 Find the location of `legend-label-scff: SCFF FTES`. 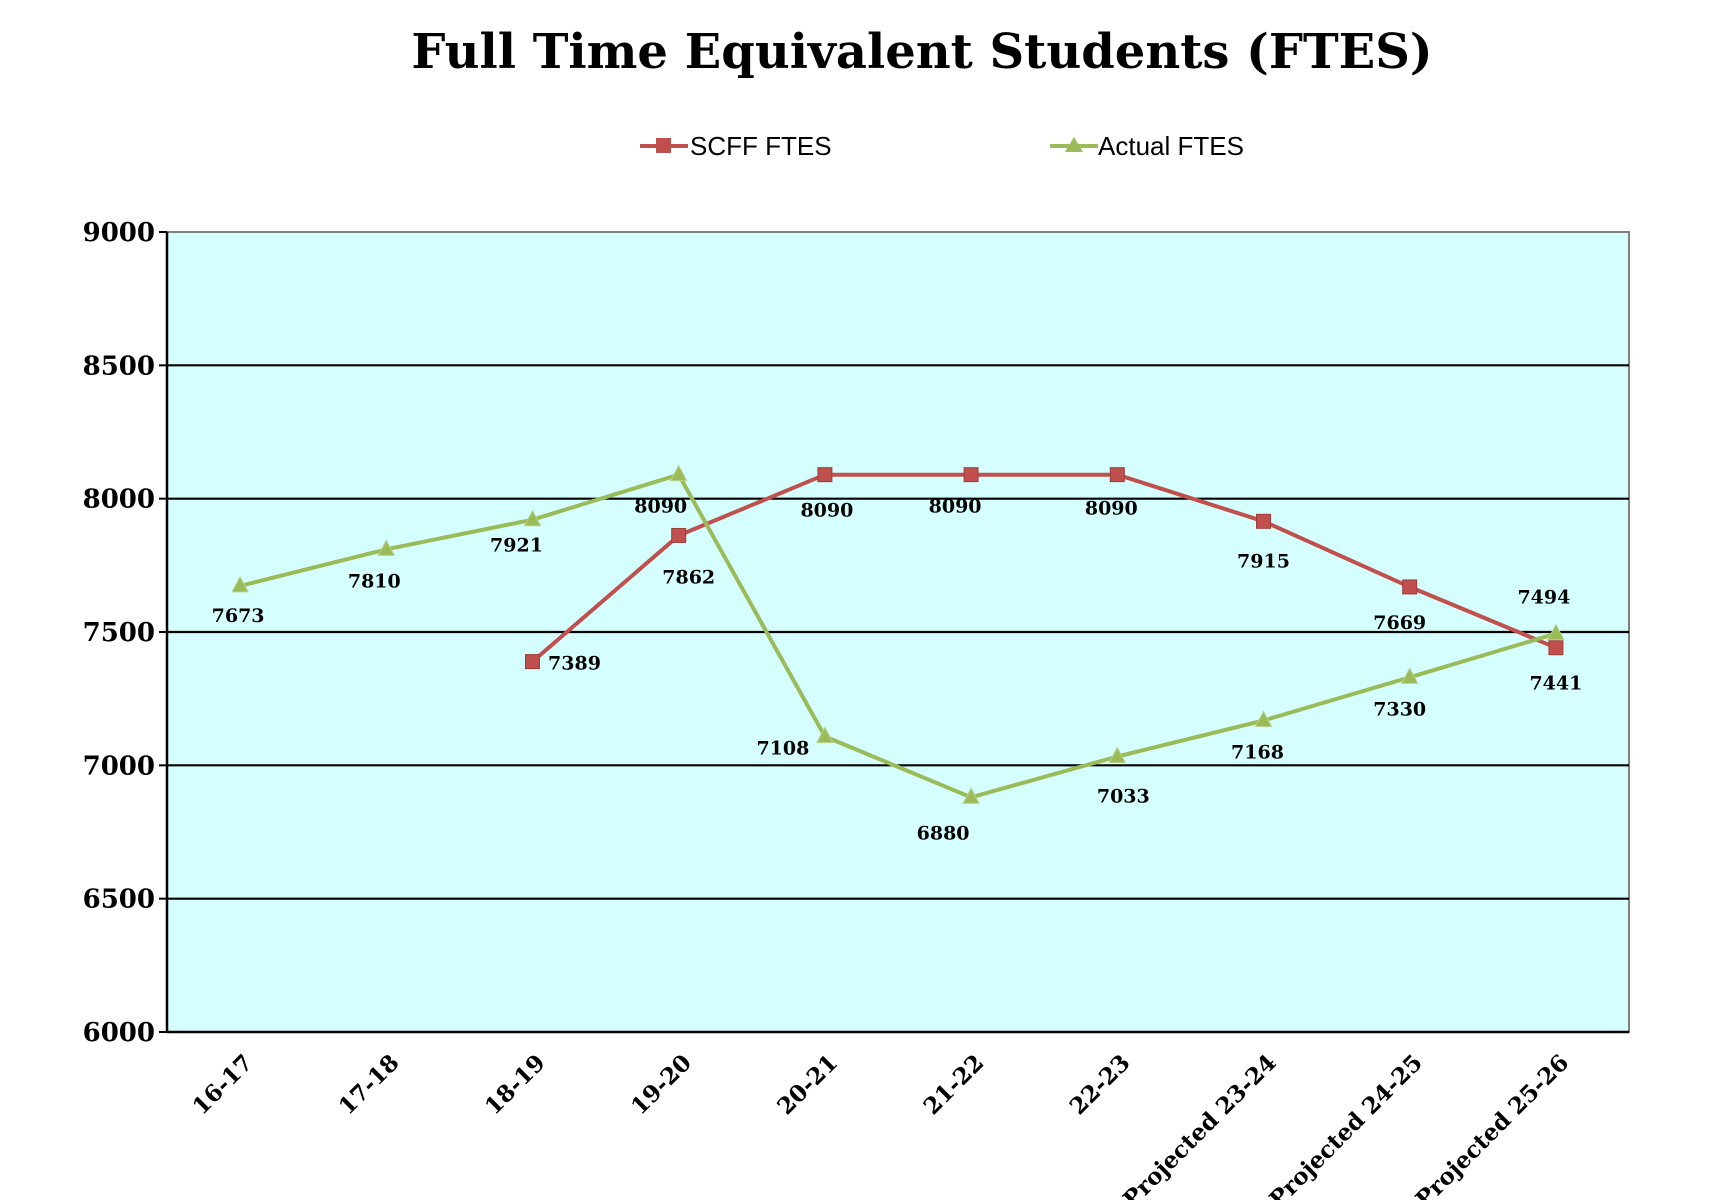

legend-label-scff: SCFF FTES is located at coordinates (761, 146).